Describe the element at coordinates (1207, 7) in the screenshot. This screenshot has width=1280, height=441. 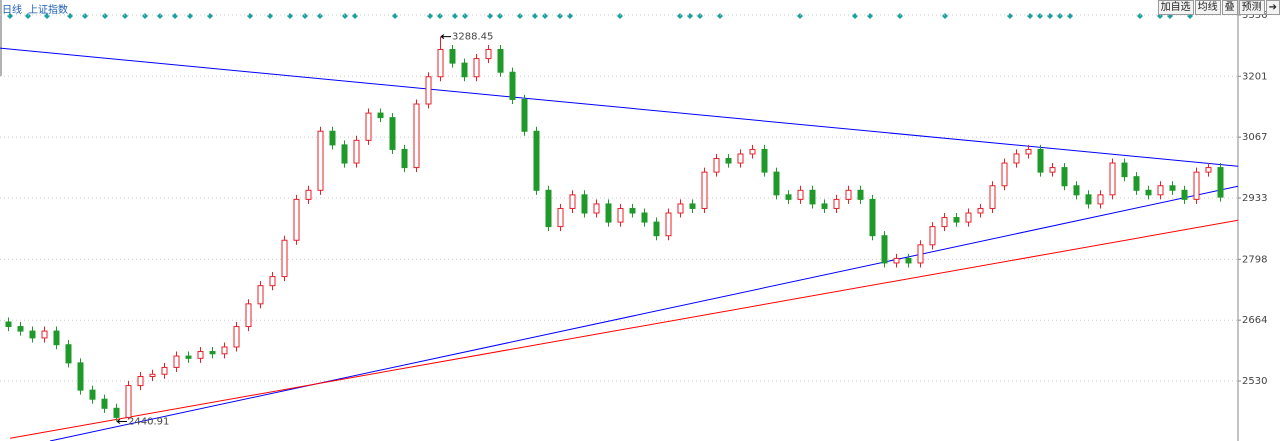
I see `toolbar-button: 均线` at that location.